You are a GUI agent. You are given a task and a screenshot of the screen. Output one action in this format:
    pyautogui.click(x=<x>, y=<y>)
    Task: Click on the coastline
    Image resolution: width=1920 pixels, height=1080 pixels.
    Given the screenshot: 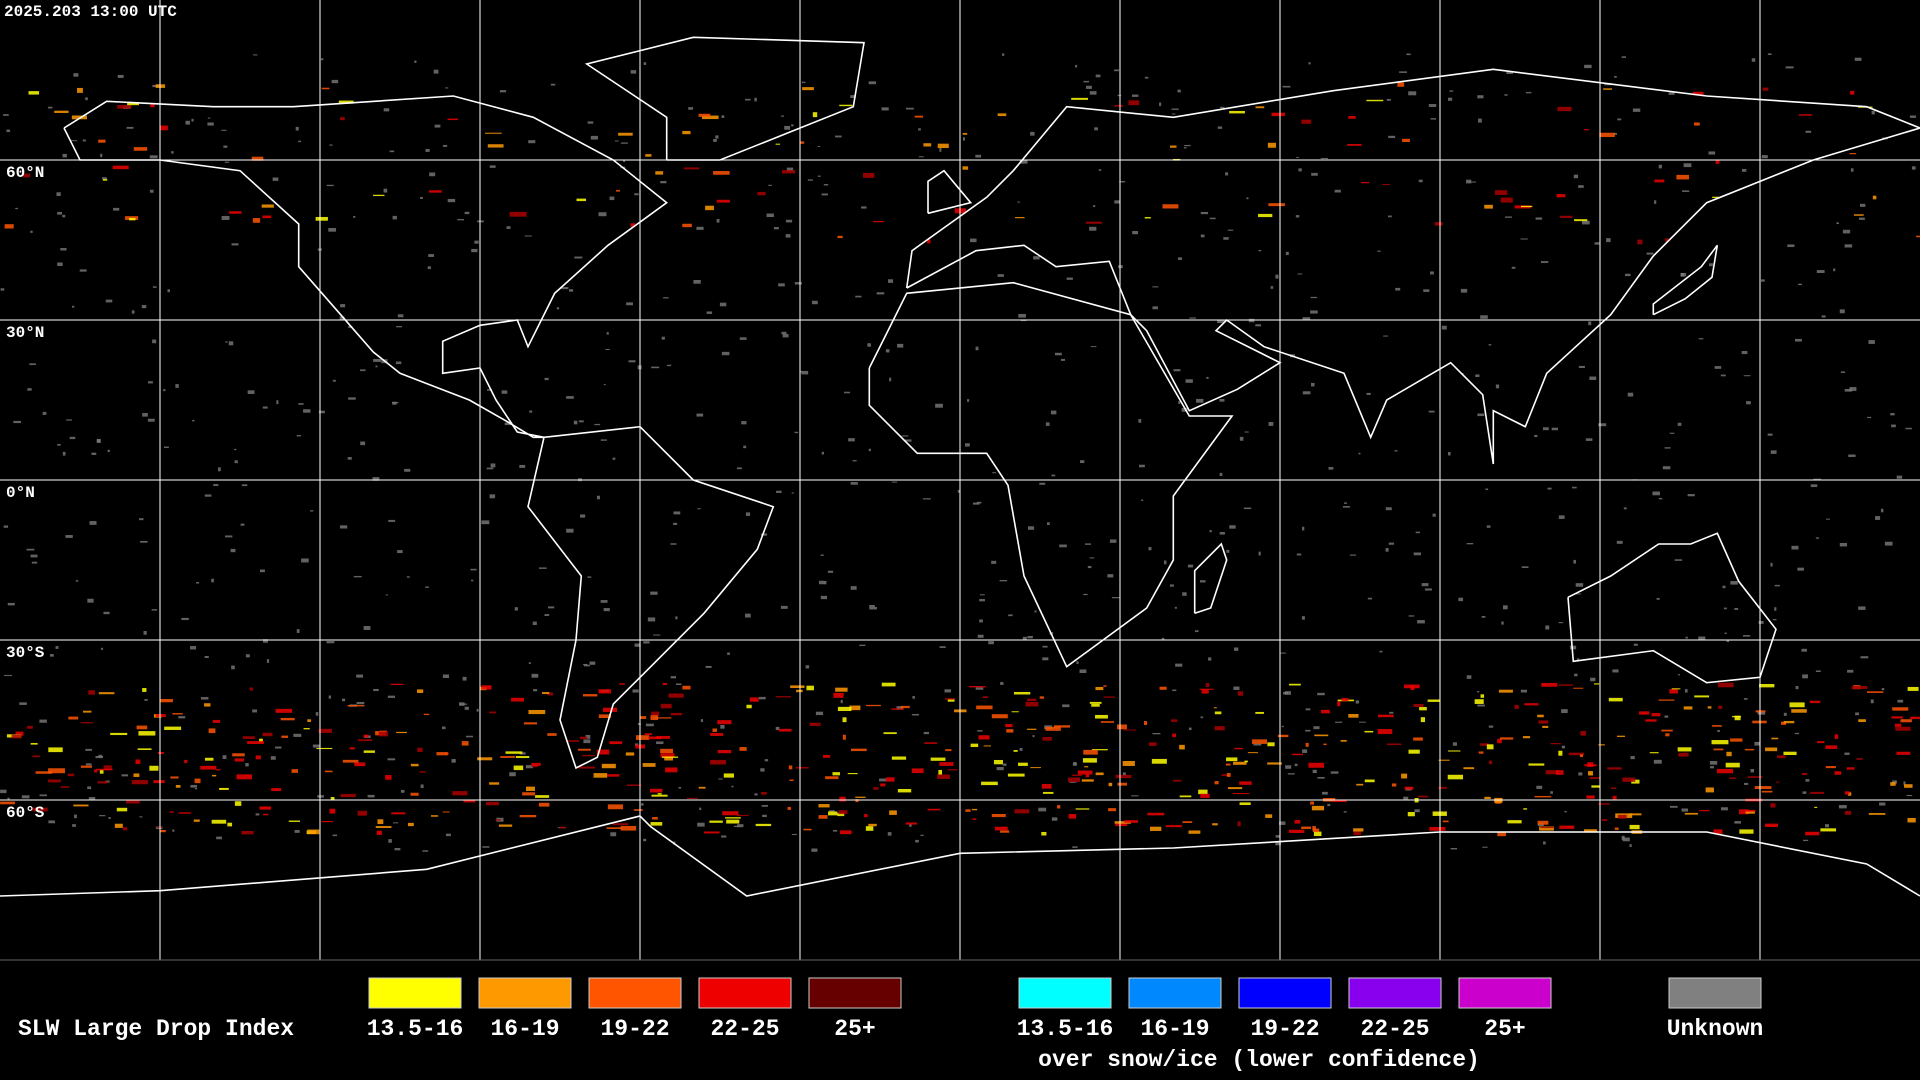 What is the action you would take?
    pyautogui.click(x=1672, y=608)
    